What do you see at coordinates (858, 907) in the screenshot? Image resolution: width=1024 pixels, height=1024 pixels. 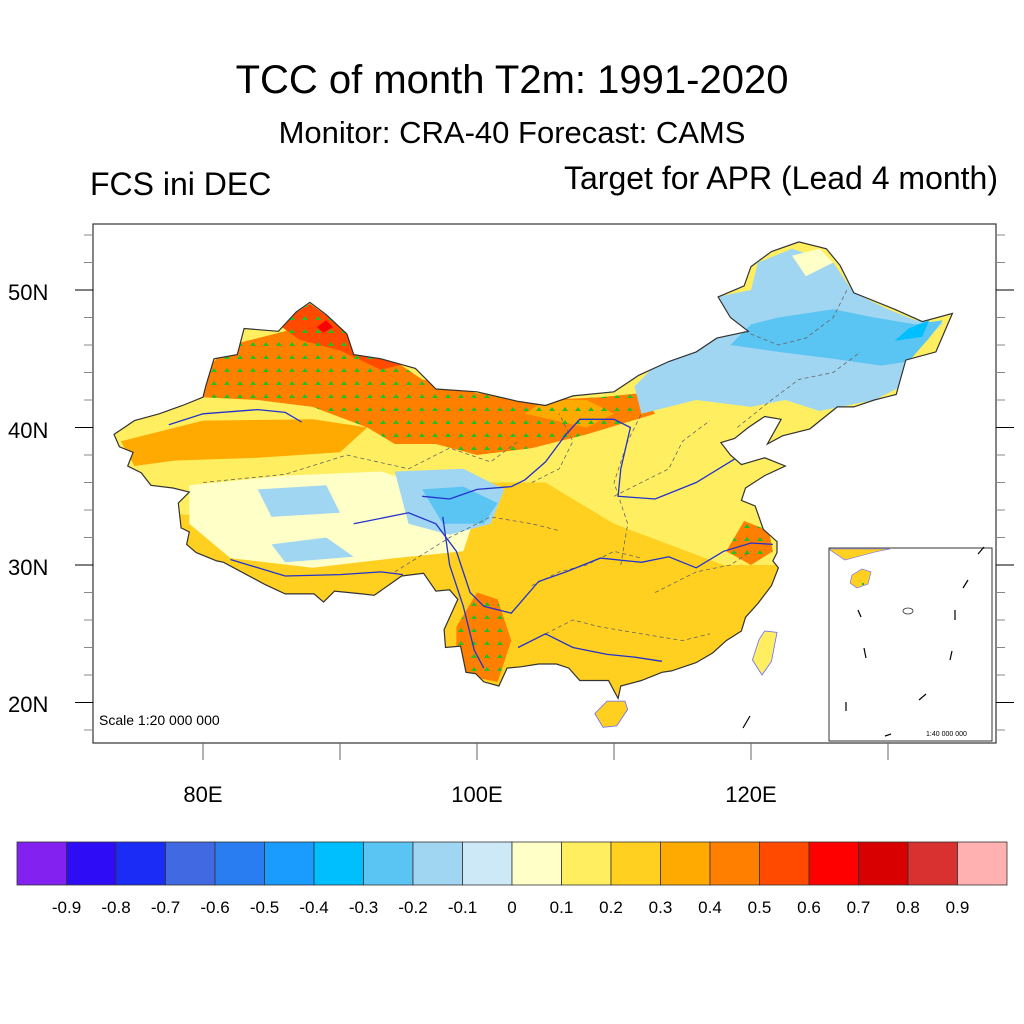 I see `colorbar-label: 0.7` at bounding box center [858, 907].